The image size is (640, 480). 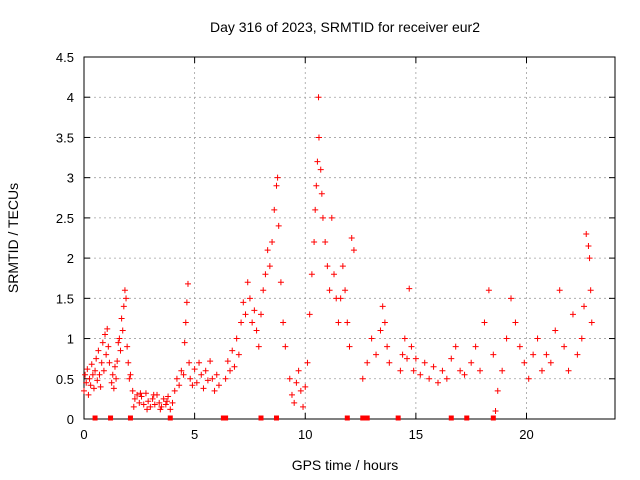 I want to click on x-axis-title: GPS time / hours, so click(x=345, y=465).